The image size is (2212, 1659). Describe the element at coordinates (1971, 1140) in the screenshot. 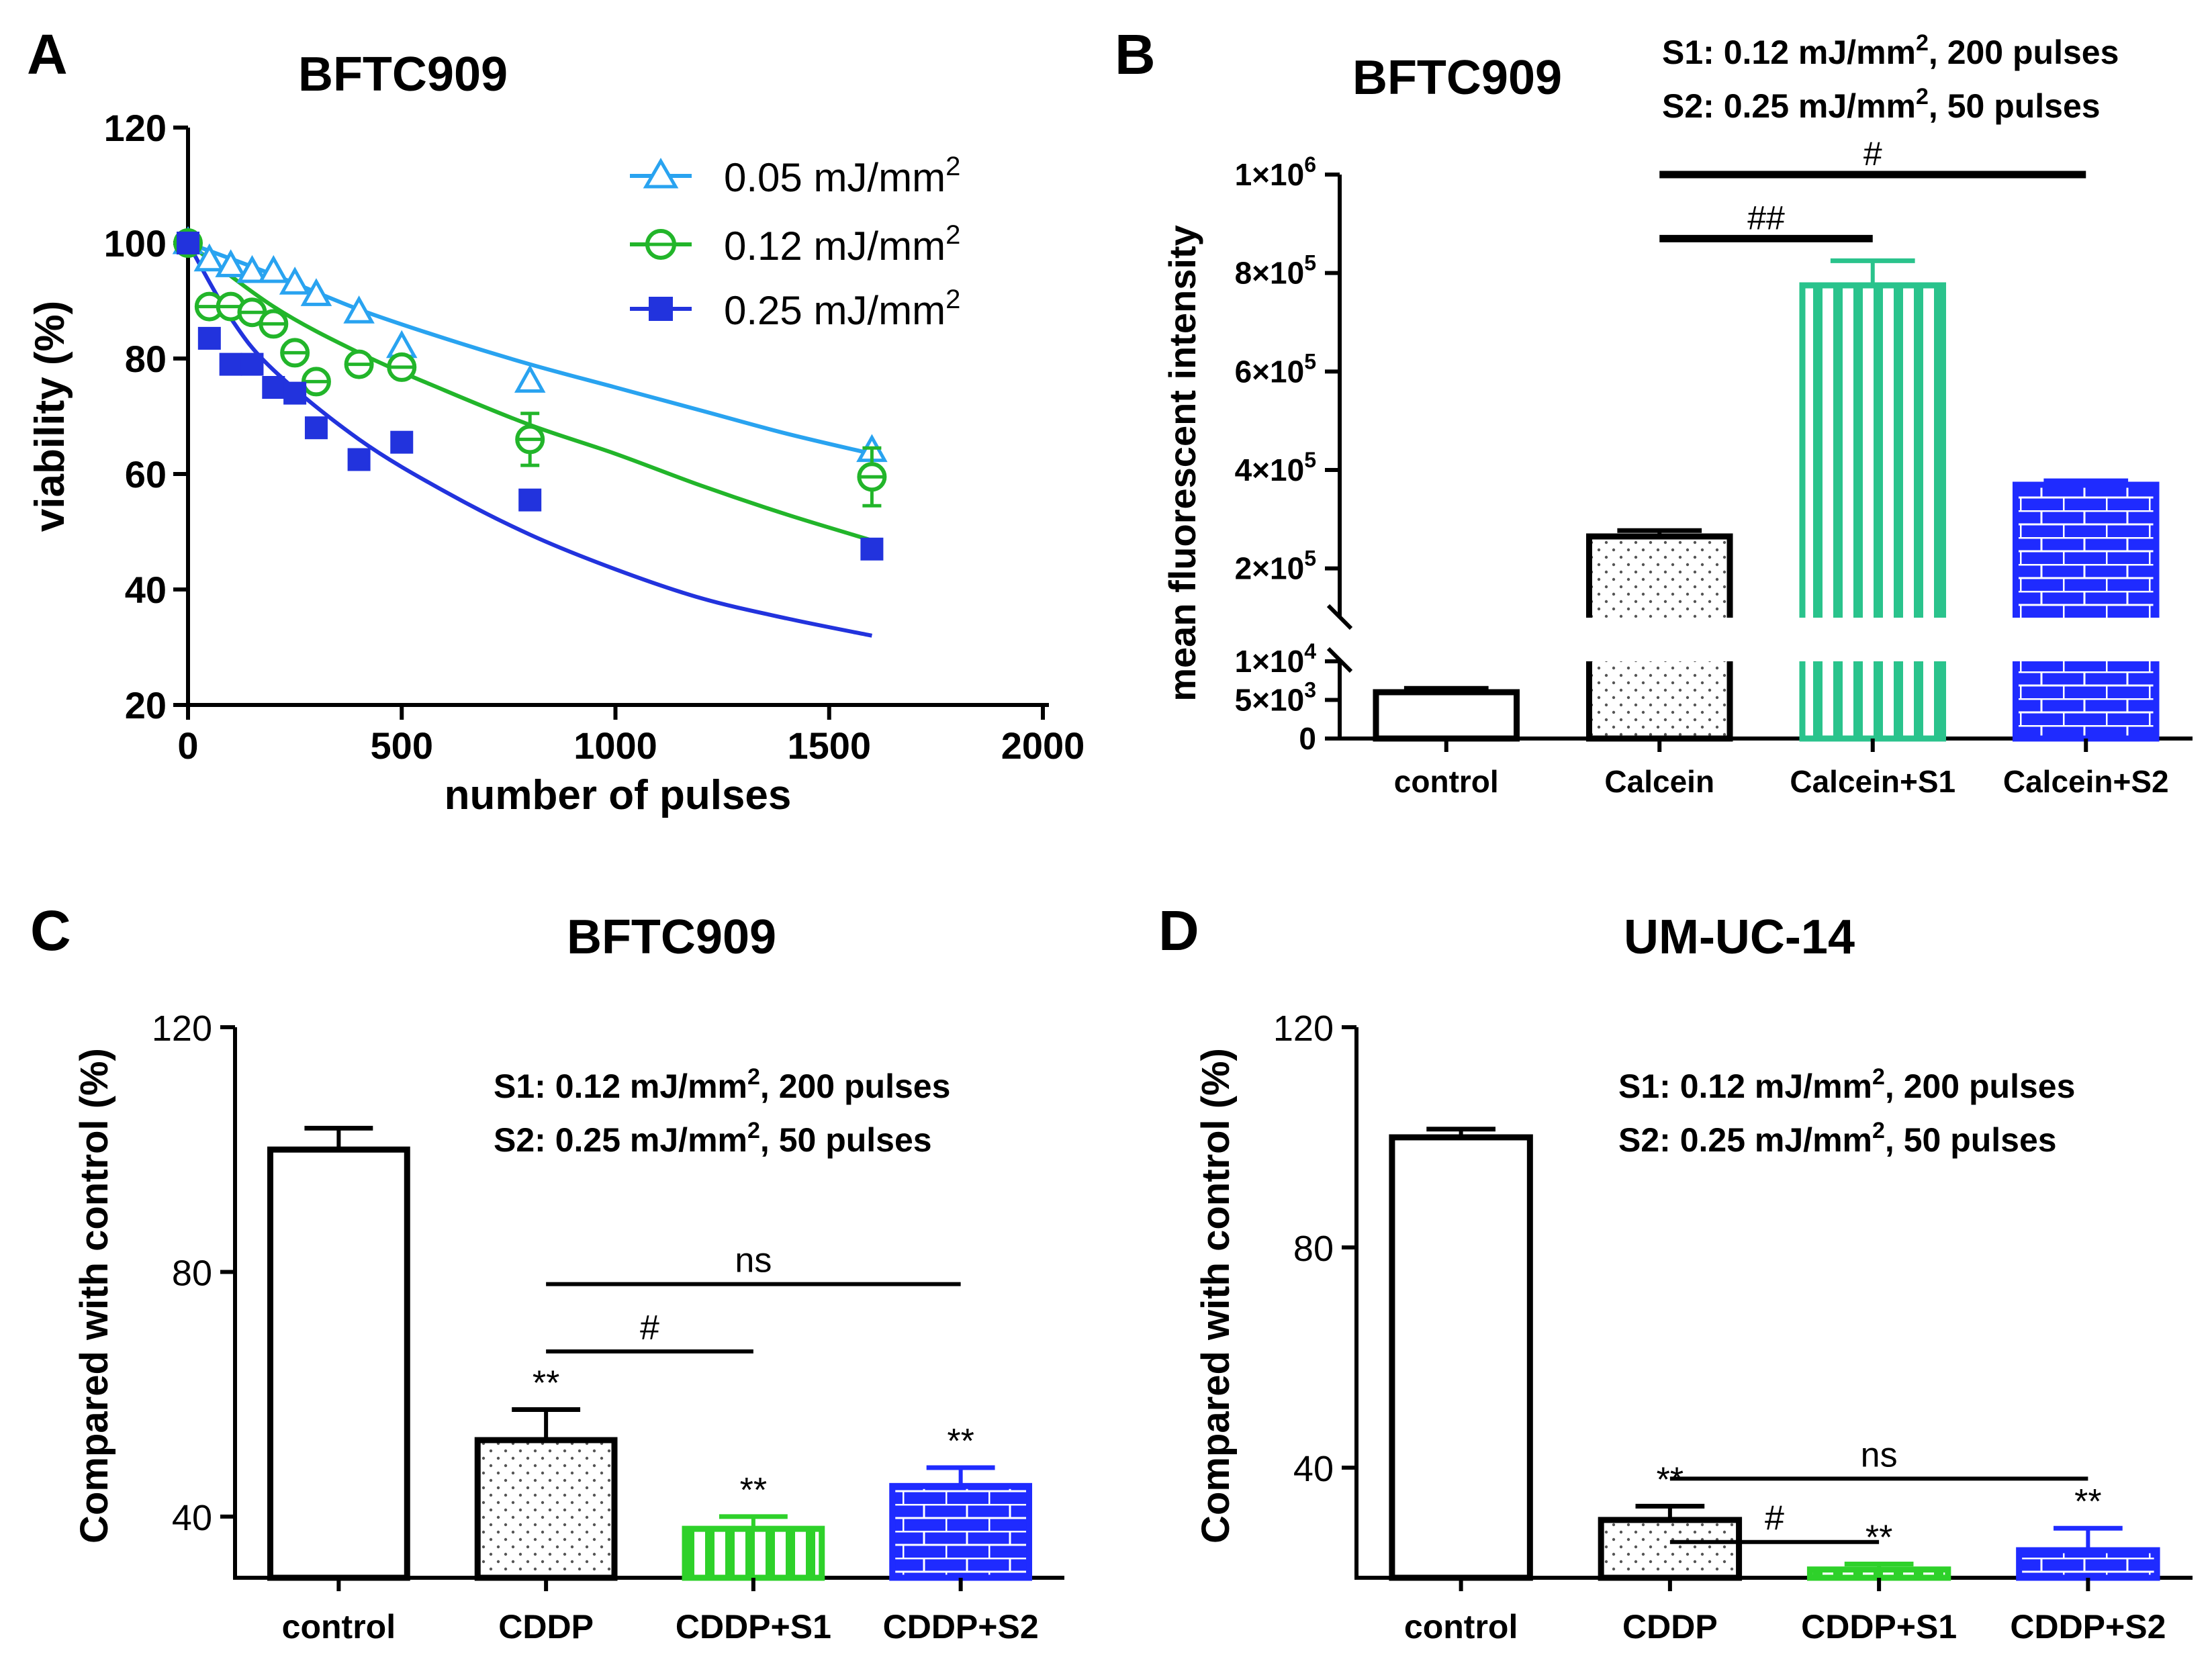

I see `note-d-s2-rest: , 50 pulses` at that location.